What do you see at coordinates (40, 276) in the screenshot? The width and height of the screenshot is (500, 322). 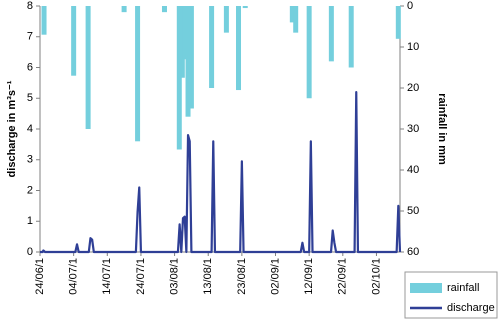 I see `x-tick-label: 24/06/1` at bounding box center [40, 276].